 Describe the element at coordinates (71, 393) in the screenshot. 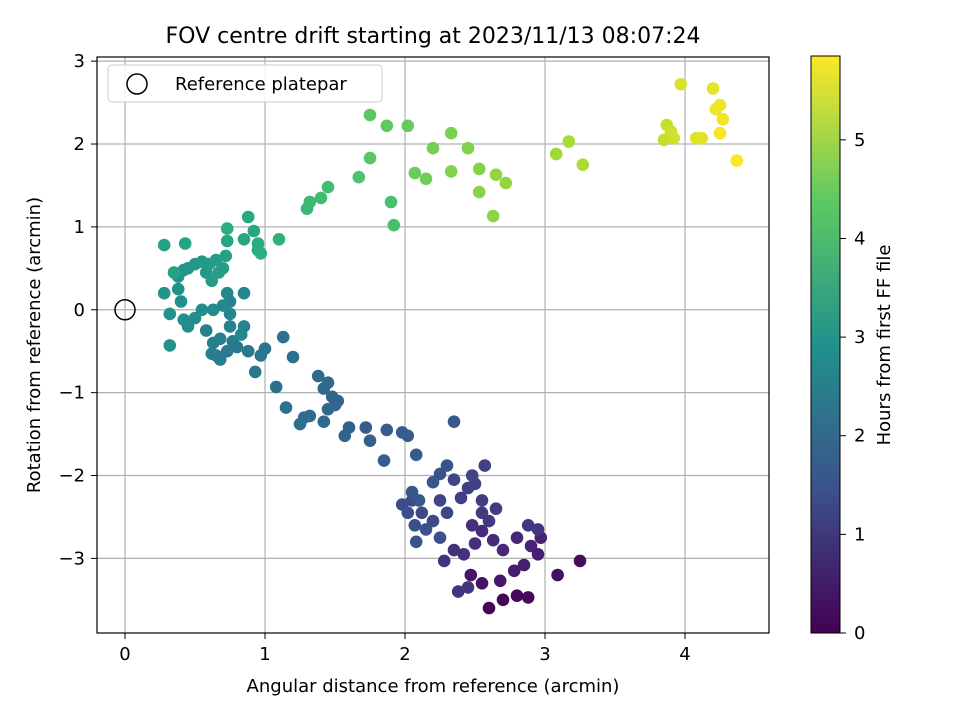

I see `y-tick-label-2: −1` at that location.